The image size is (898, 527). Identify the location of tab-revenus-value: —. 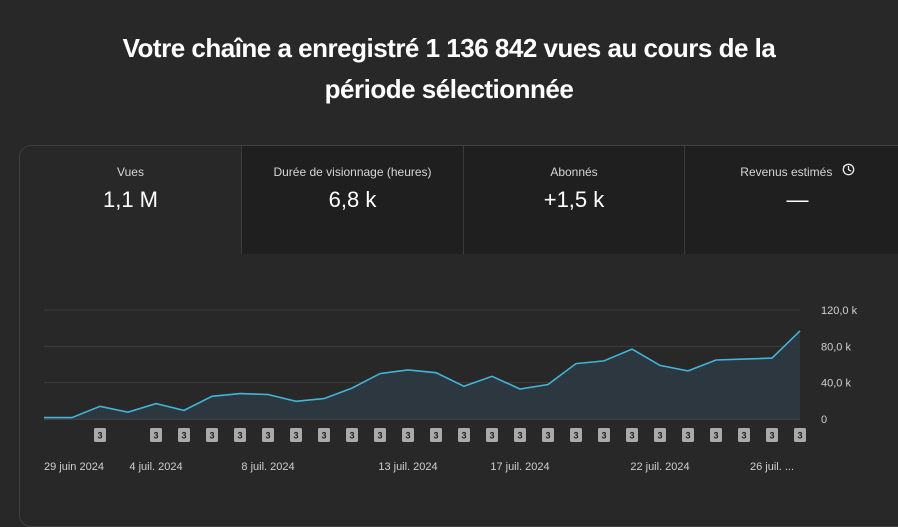
(797, 199).